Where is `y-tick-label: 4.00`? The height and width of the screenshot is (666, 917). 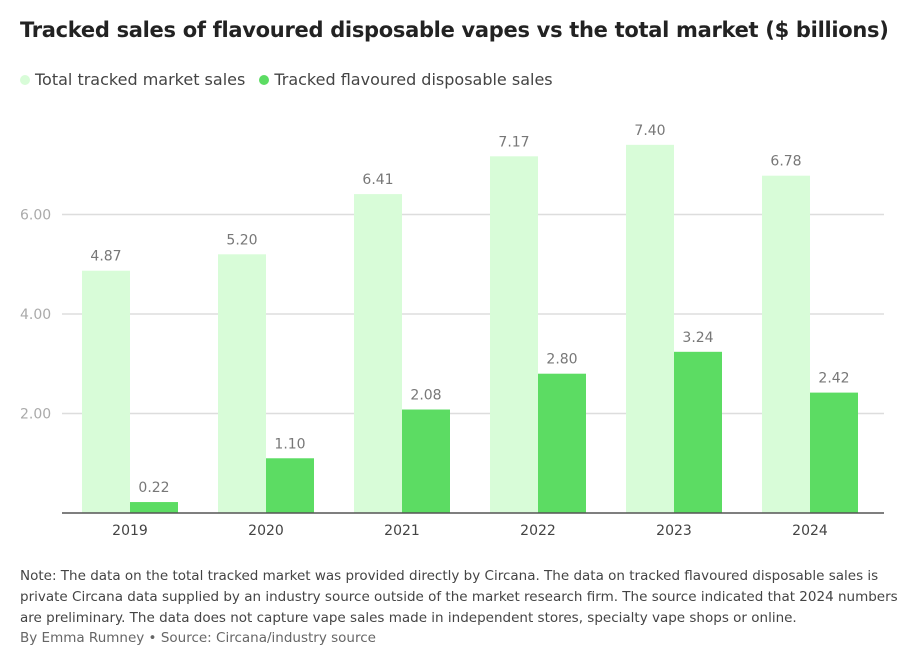 y-tick-label: 4.00 is located at coordinates (35, 315).